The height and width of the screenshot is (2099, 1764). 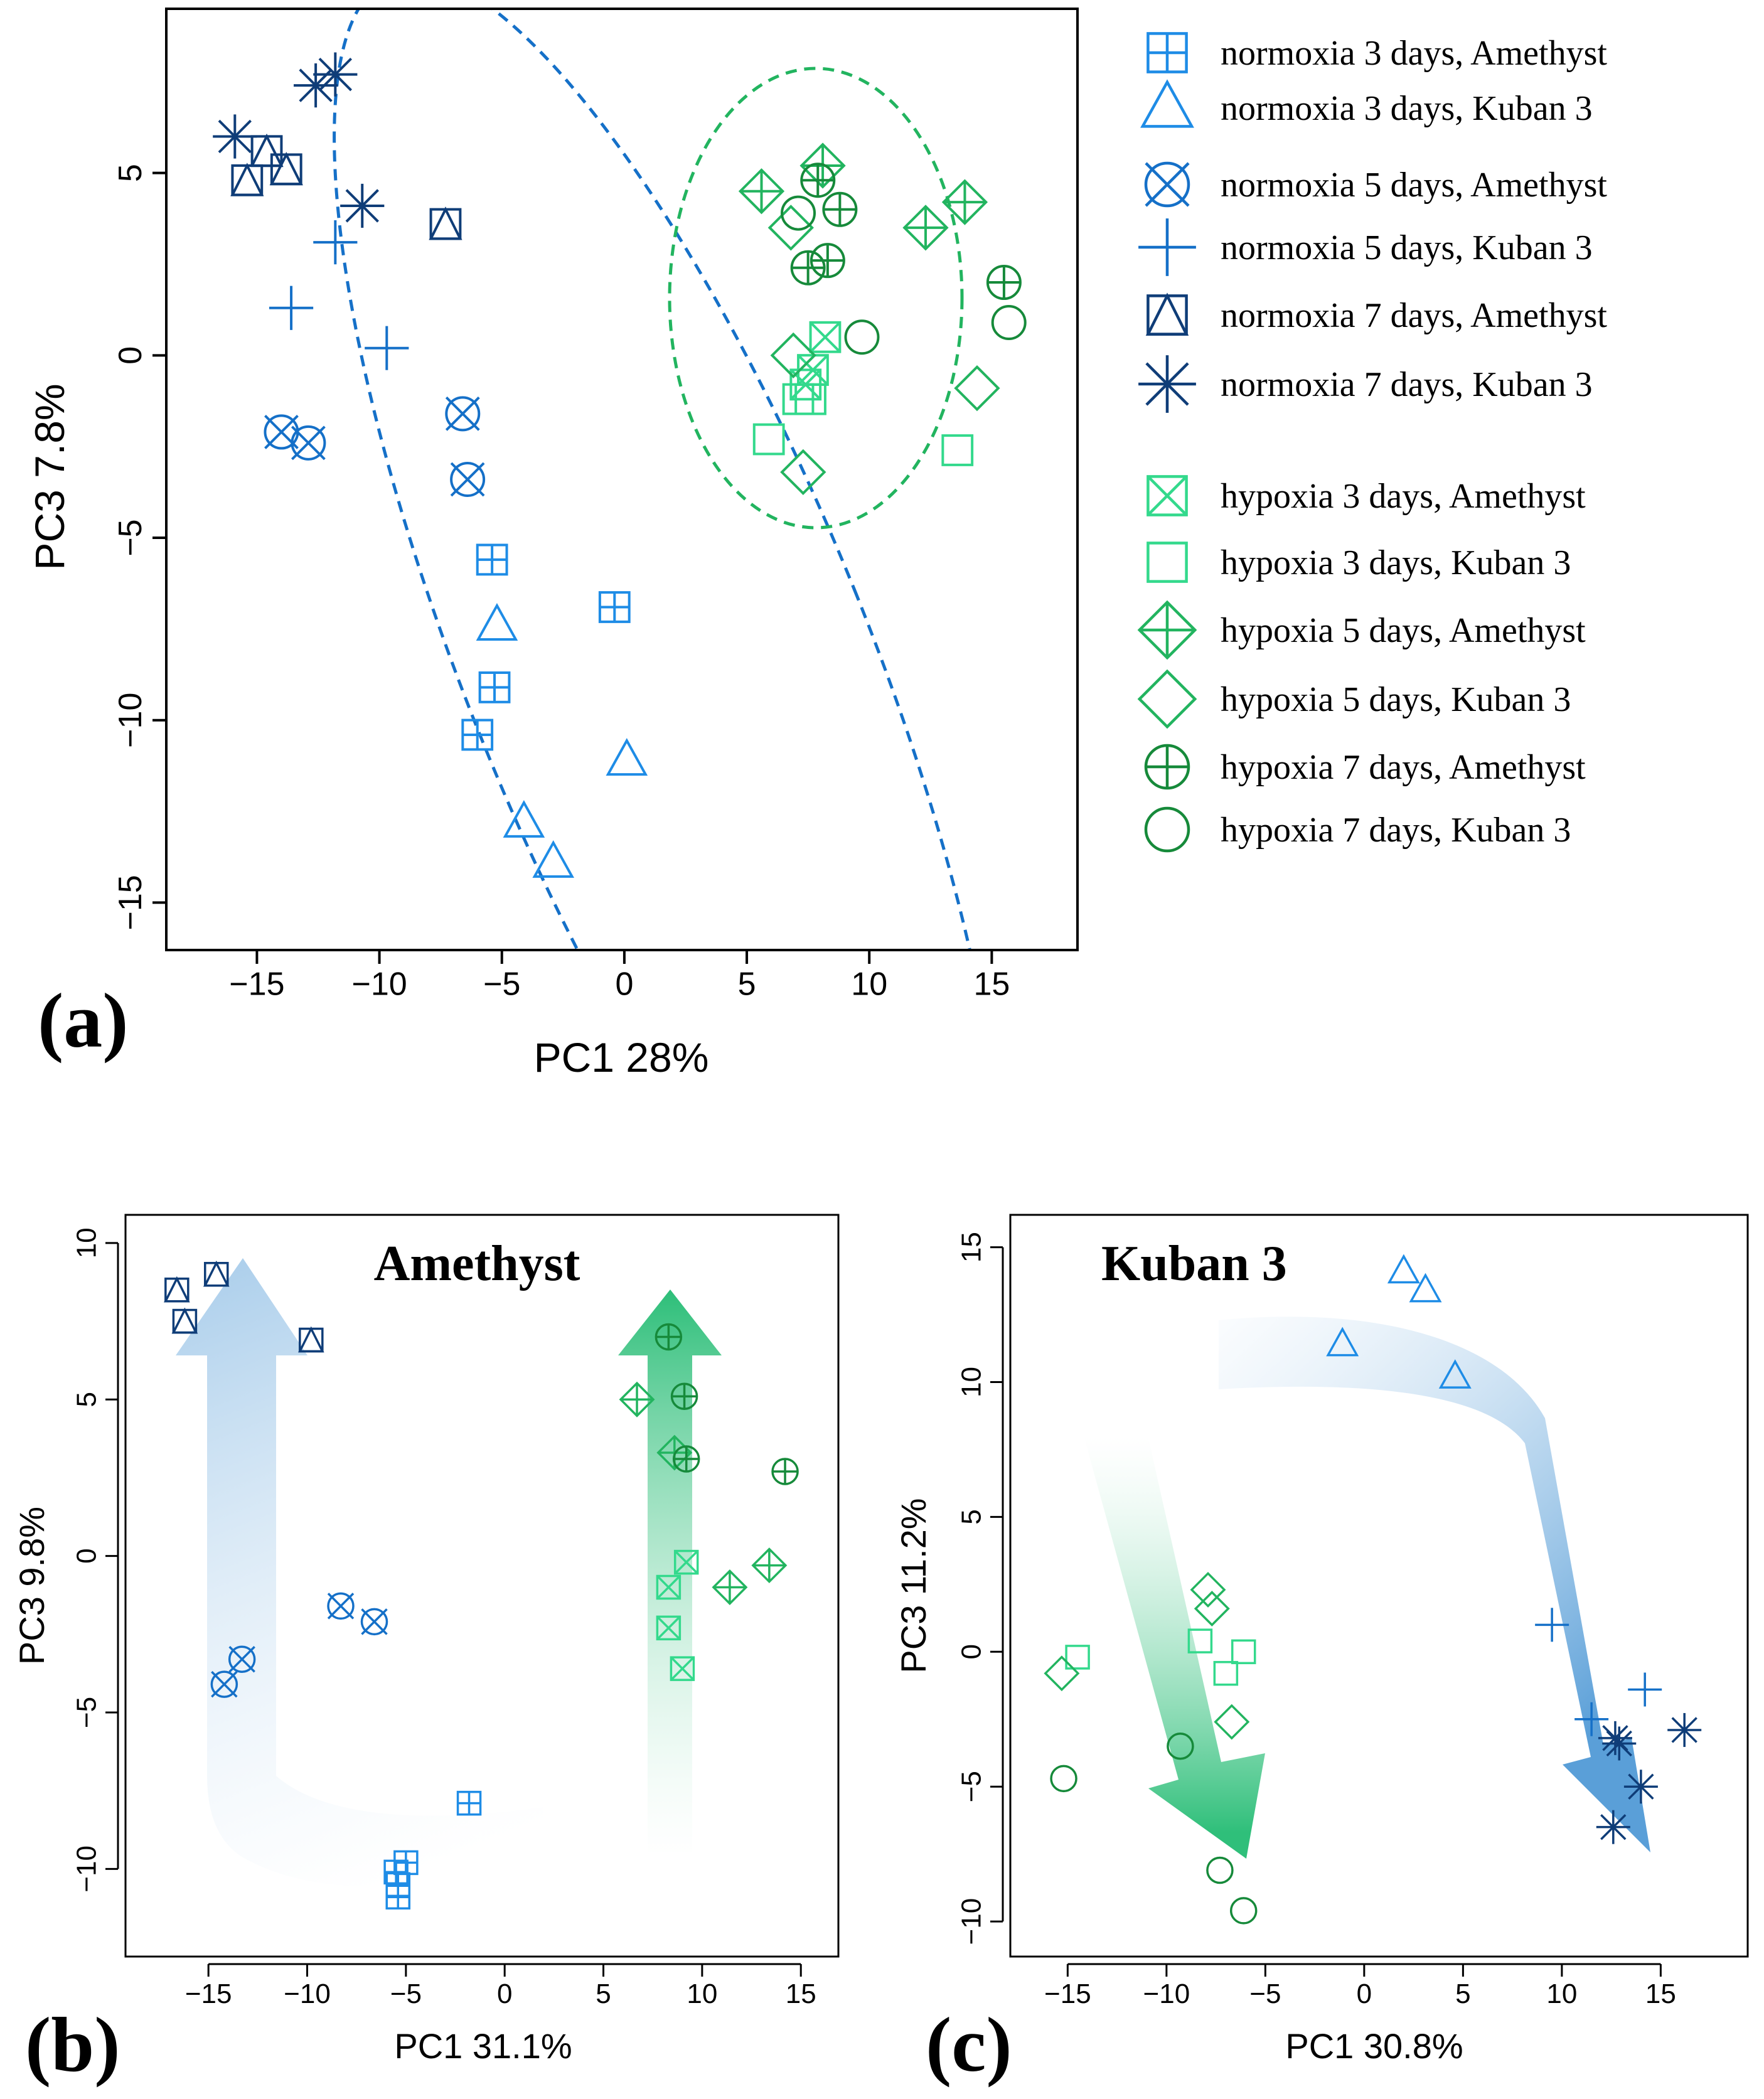 What do you see at coordinates (971, 1248) in the screenshot?
I see `y-tick-label: 15` at bounding box center [971, 1248].